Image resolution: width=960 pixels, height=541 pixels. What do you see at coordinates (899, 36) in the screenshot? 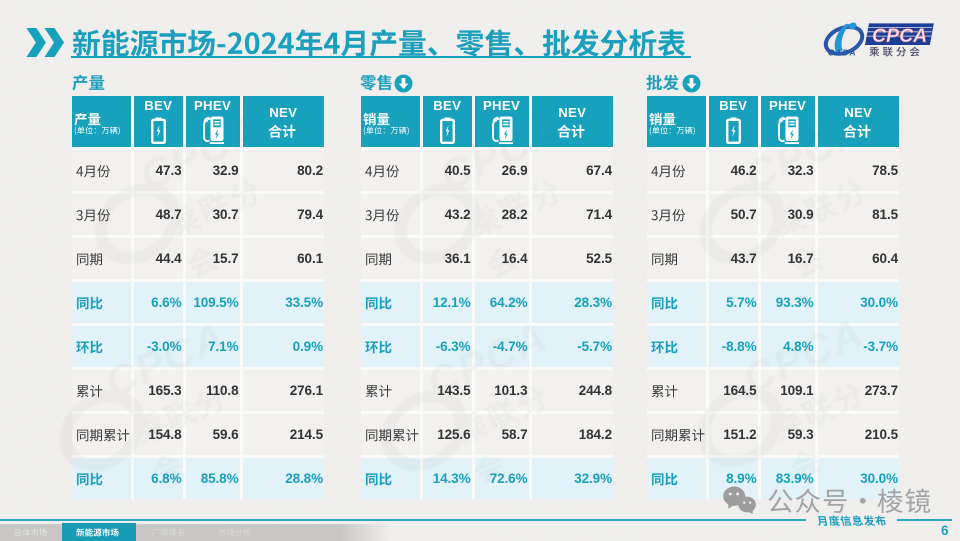
I see `svg-text: CPCA` at bounding box center [899, 36].